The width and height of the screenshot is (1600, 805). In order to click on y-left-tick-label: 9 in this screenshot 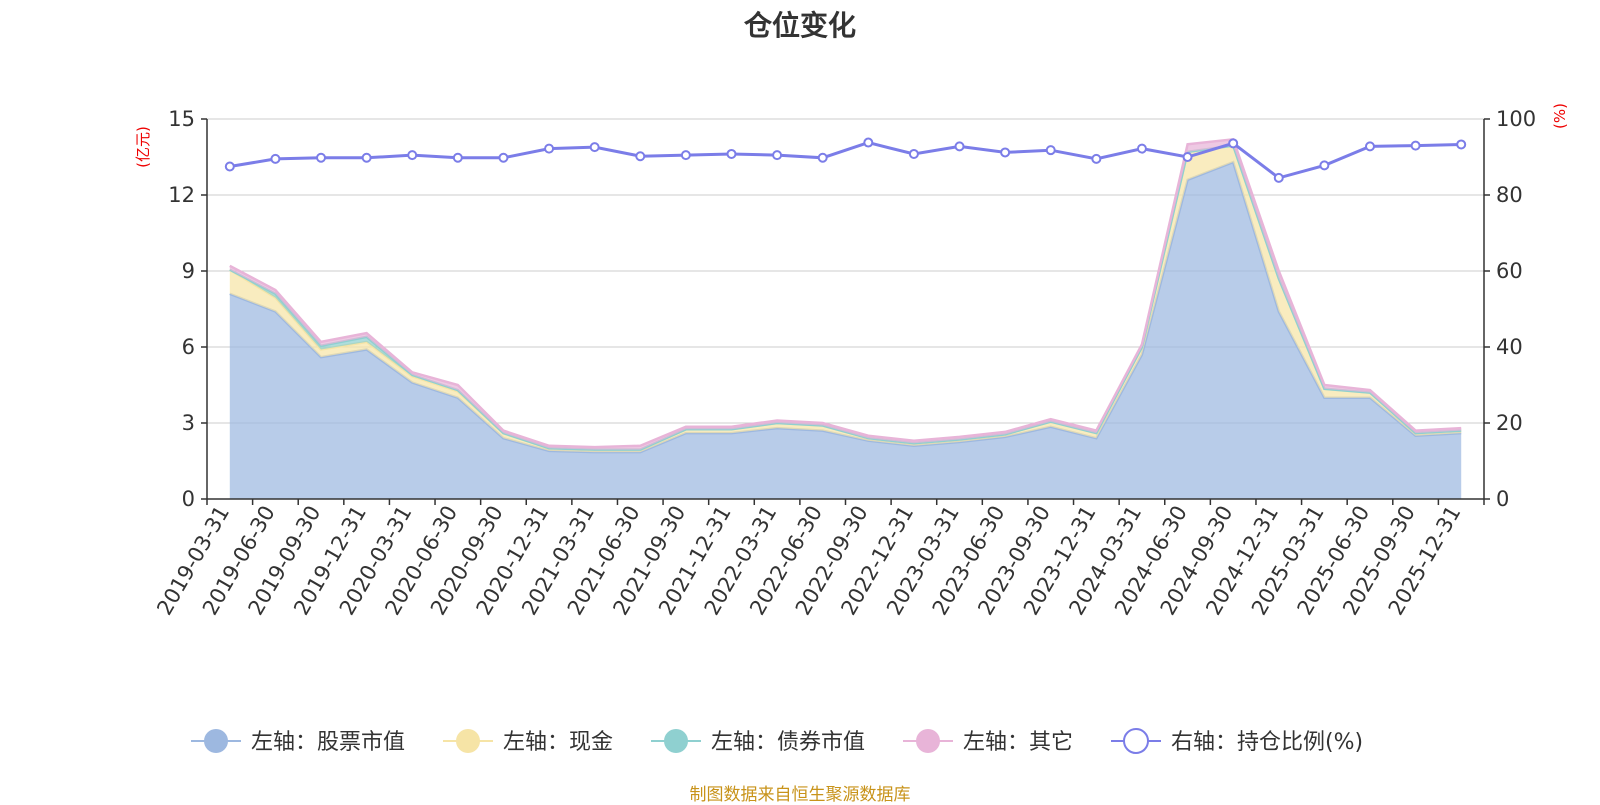, I will do `click(188, 271)`.